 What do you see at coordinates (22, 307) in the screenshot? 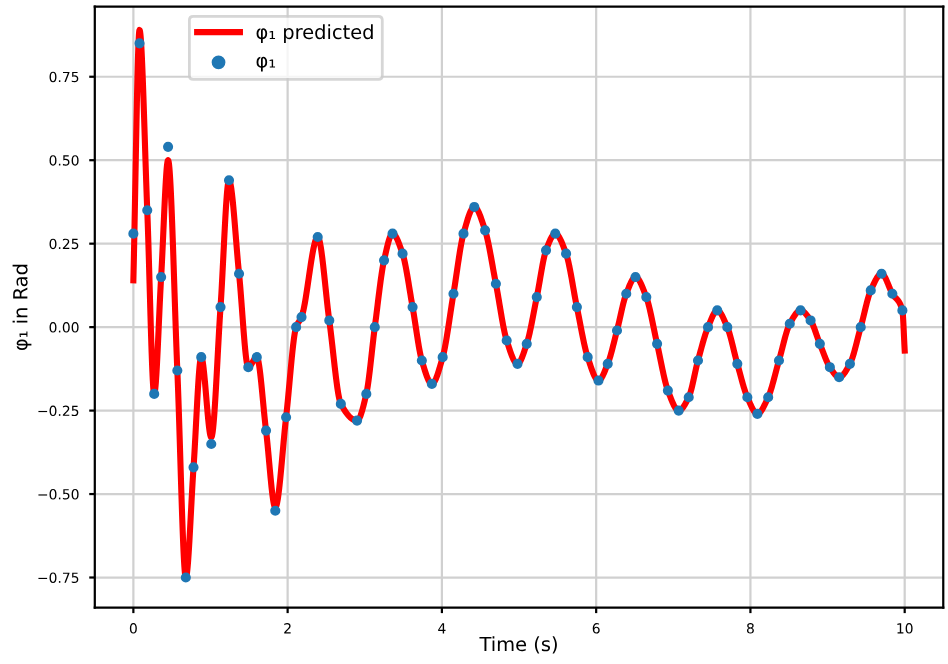
I see `y-axis-title: φ₁ in Rad` at bounding box center [22, 307].